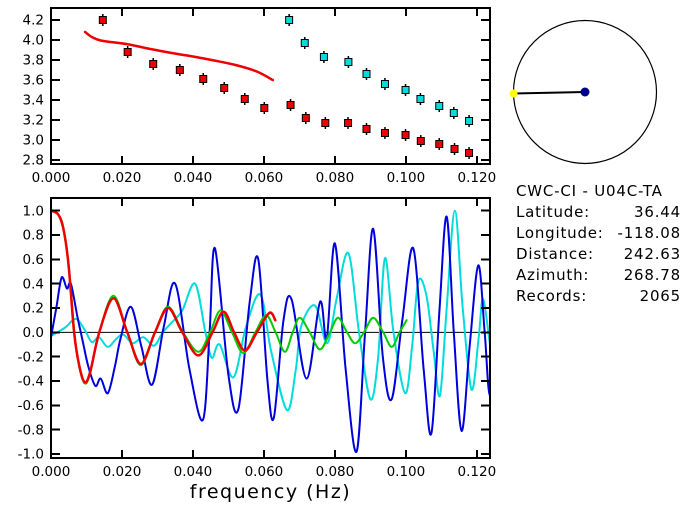  Describe the element at coordinates (555, 254) in the screenshot. I see `distance-label: Distance:` at that location.